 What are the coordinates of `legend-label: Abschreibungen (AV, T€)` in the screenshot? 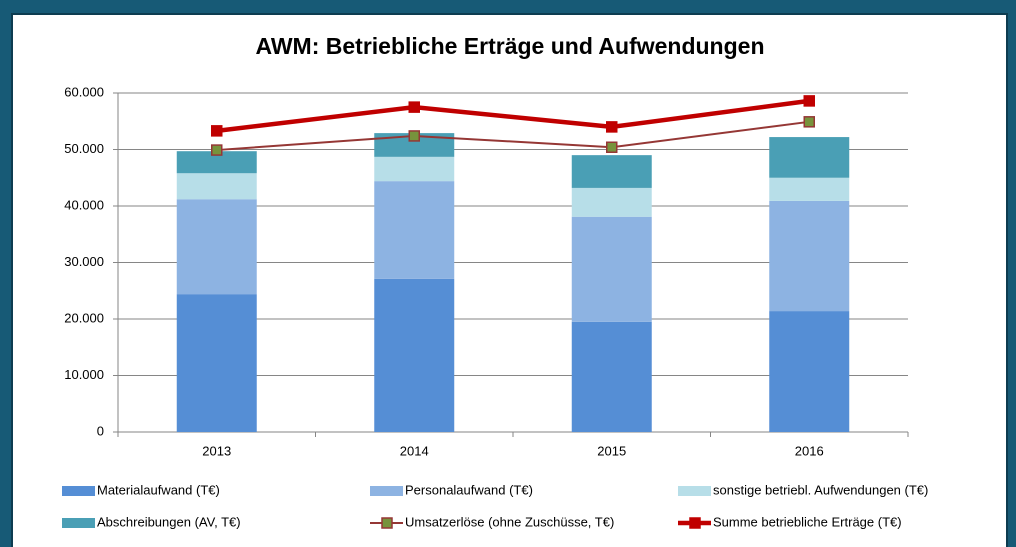 It's located at (169, 521).